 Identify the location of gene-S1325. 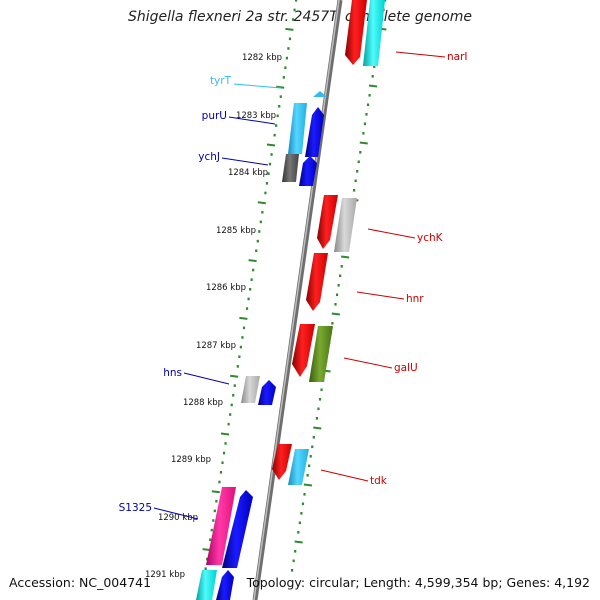
(221, 526).